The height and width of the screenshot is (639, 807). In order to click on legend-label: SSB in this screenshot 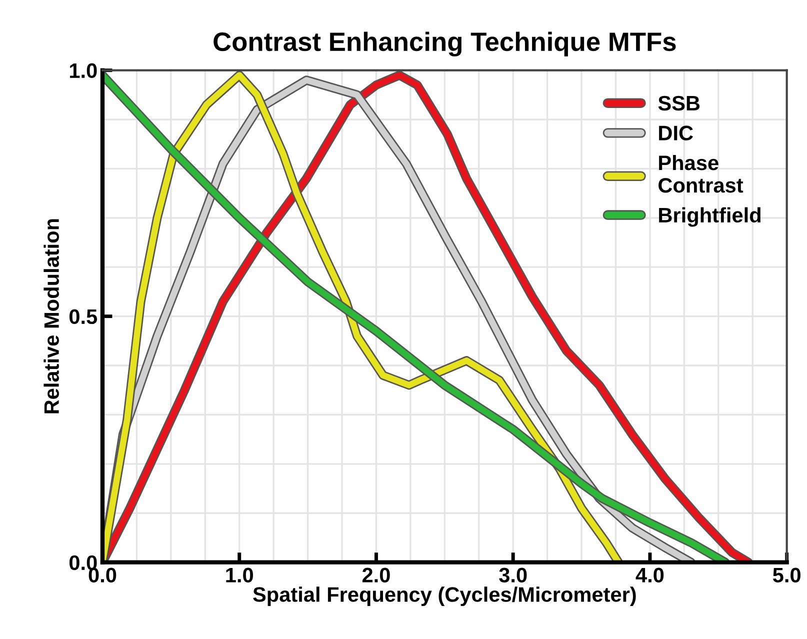, I will do `click(679, 103)`.